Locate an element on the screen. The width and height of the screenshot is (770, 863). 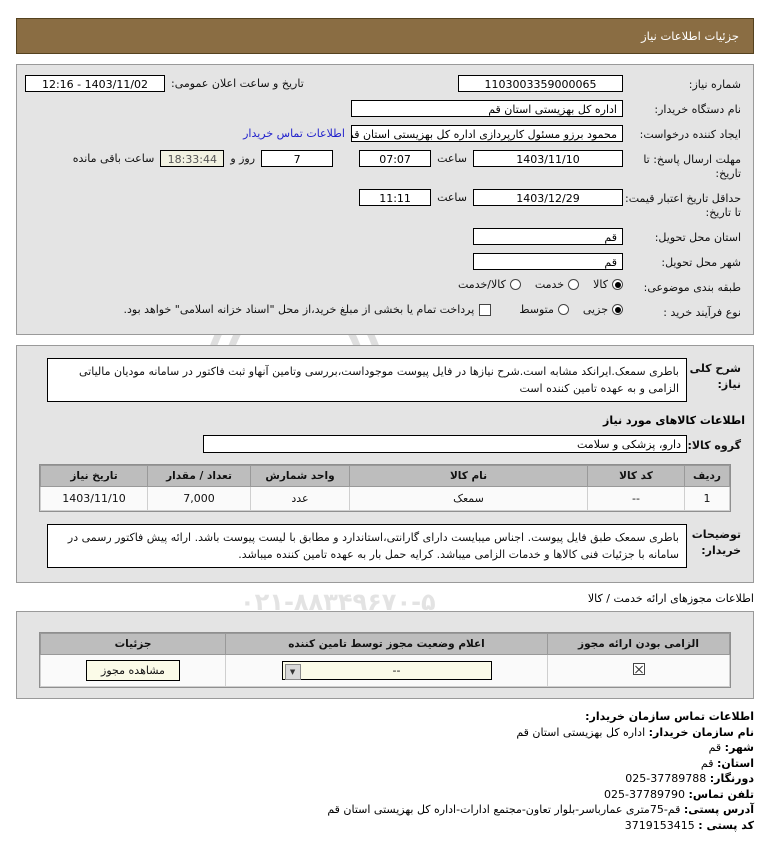
deadline-time-input: 07:07 is located at coordinates (395, 158).